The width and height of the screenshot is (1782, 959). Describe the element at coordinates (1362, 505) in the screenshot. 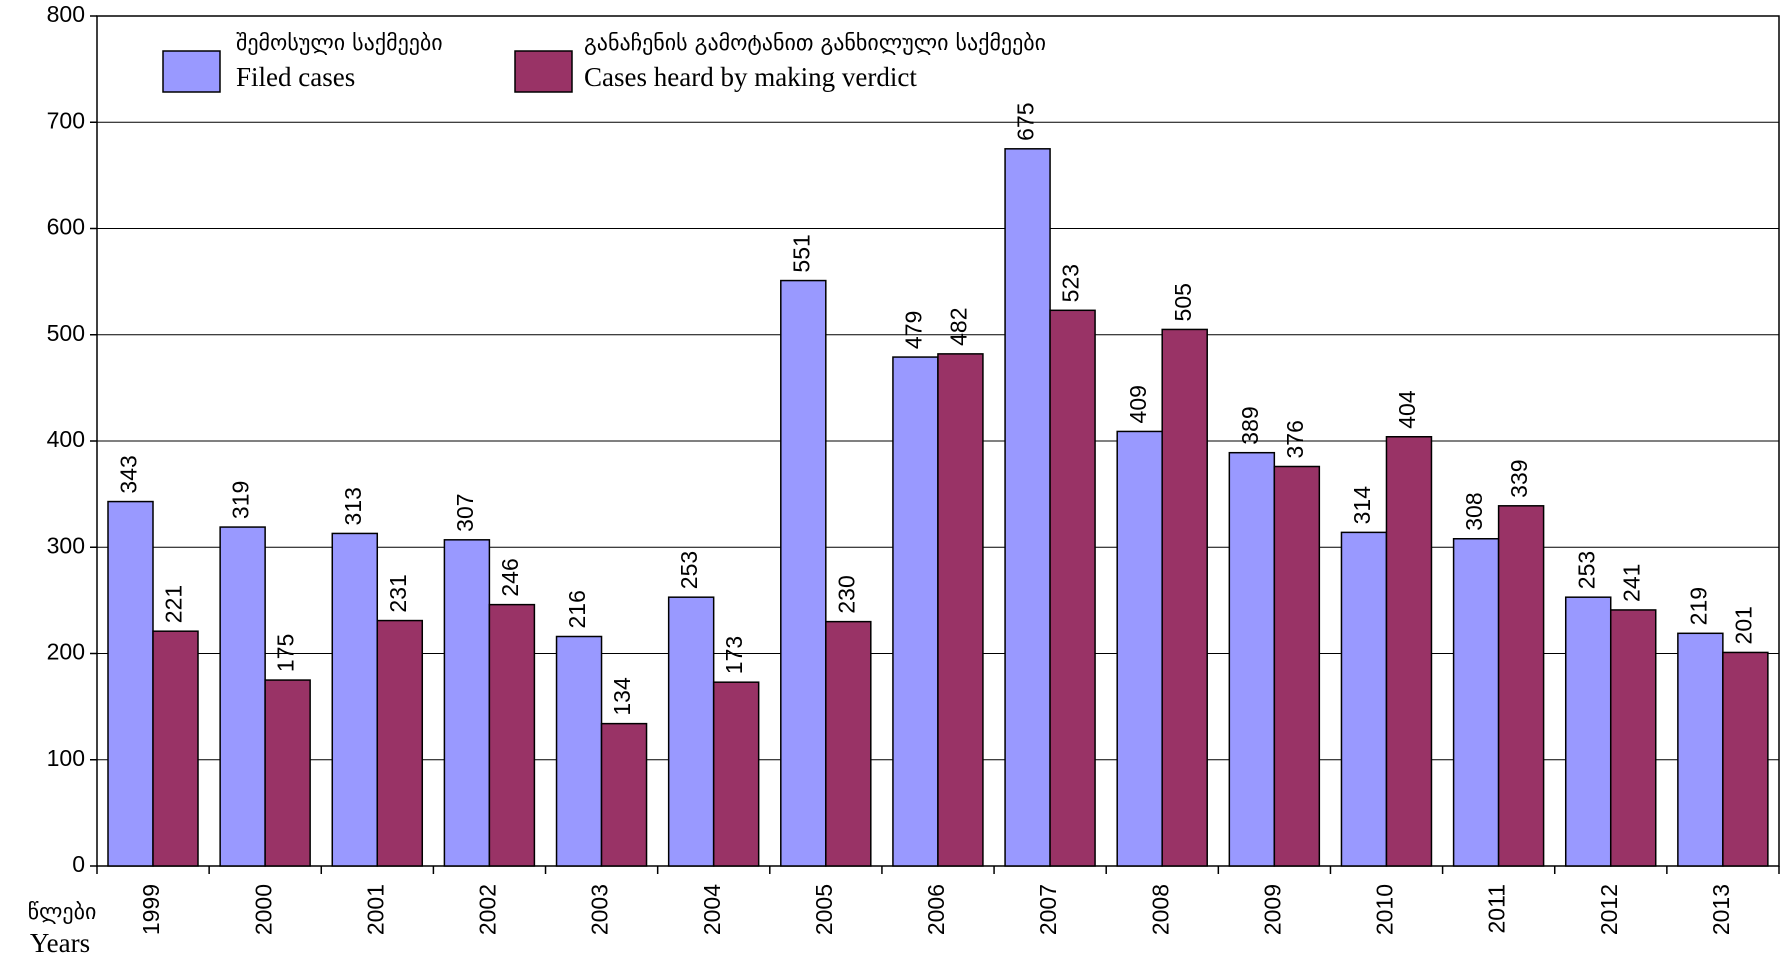

I see `data-label: 314` at that location.